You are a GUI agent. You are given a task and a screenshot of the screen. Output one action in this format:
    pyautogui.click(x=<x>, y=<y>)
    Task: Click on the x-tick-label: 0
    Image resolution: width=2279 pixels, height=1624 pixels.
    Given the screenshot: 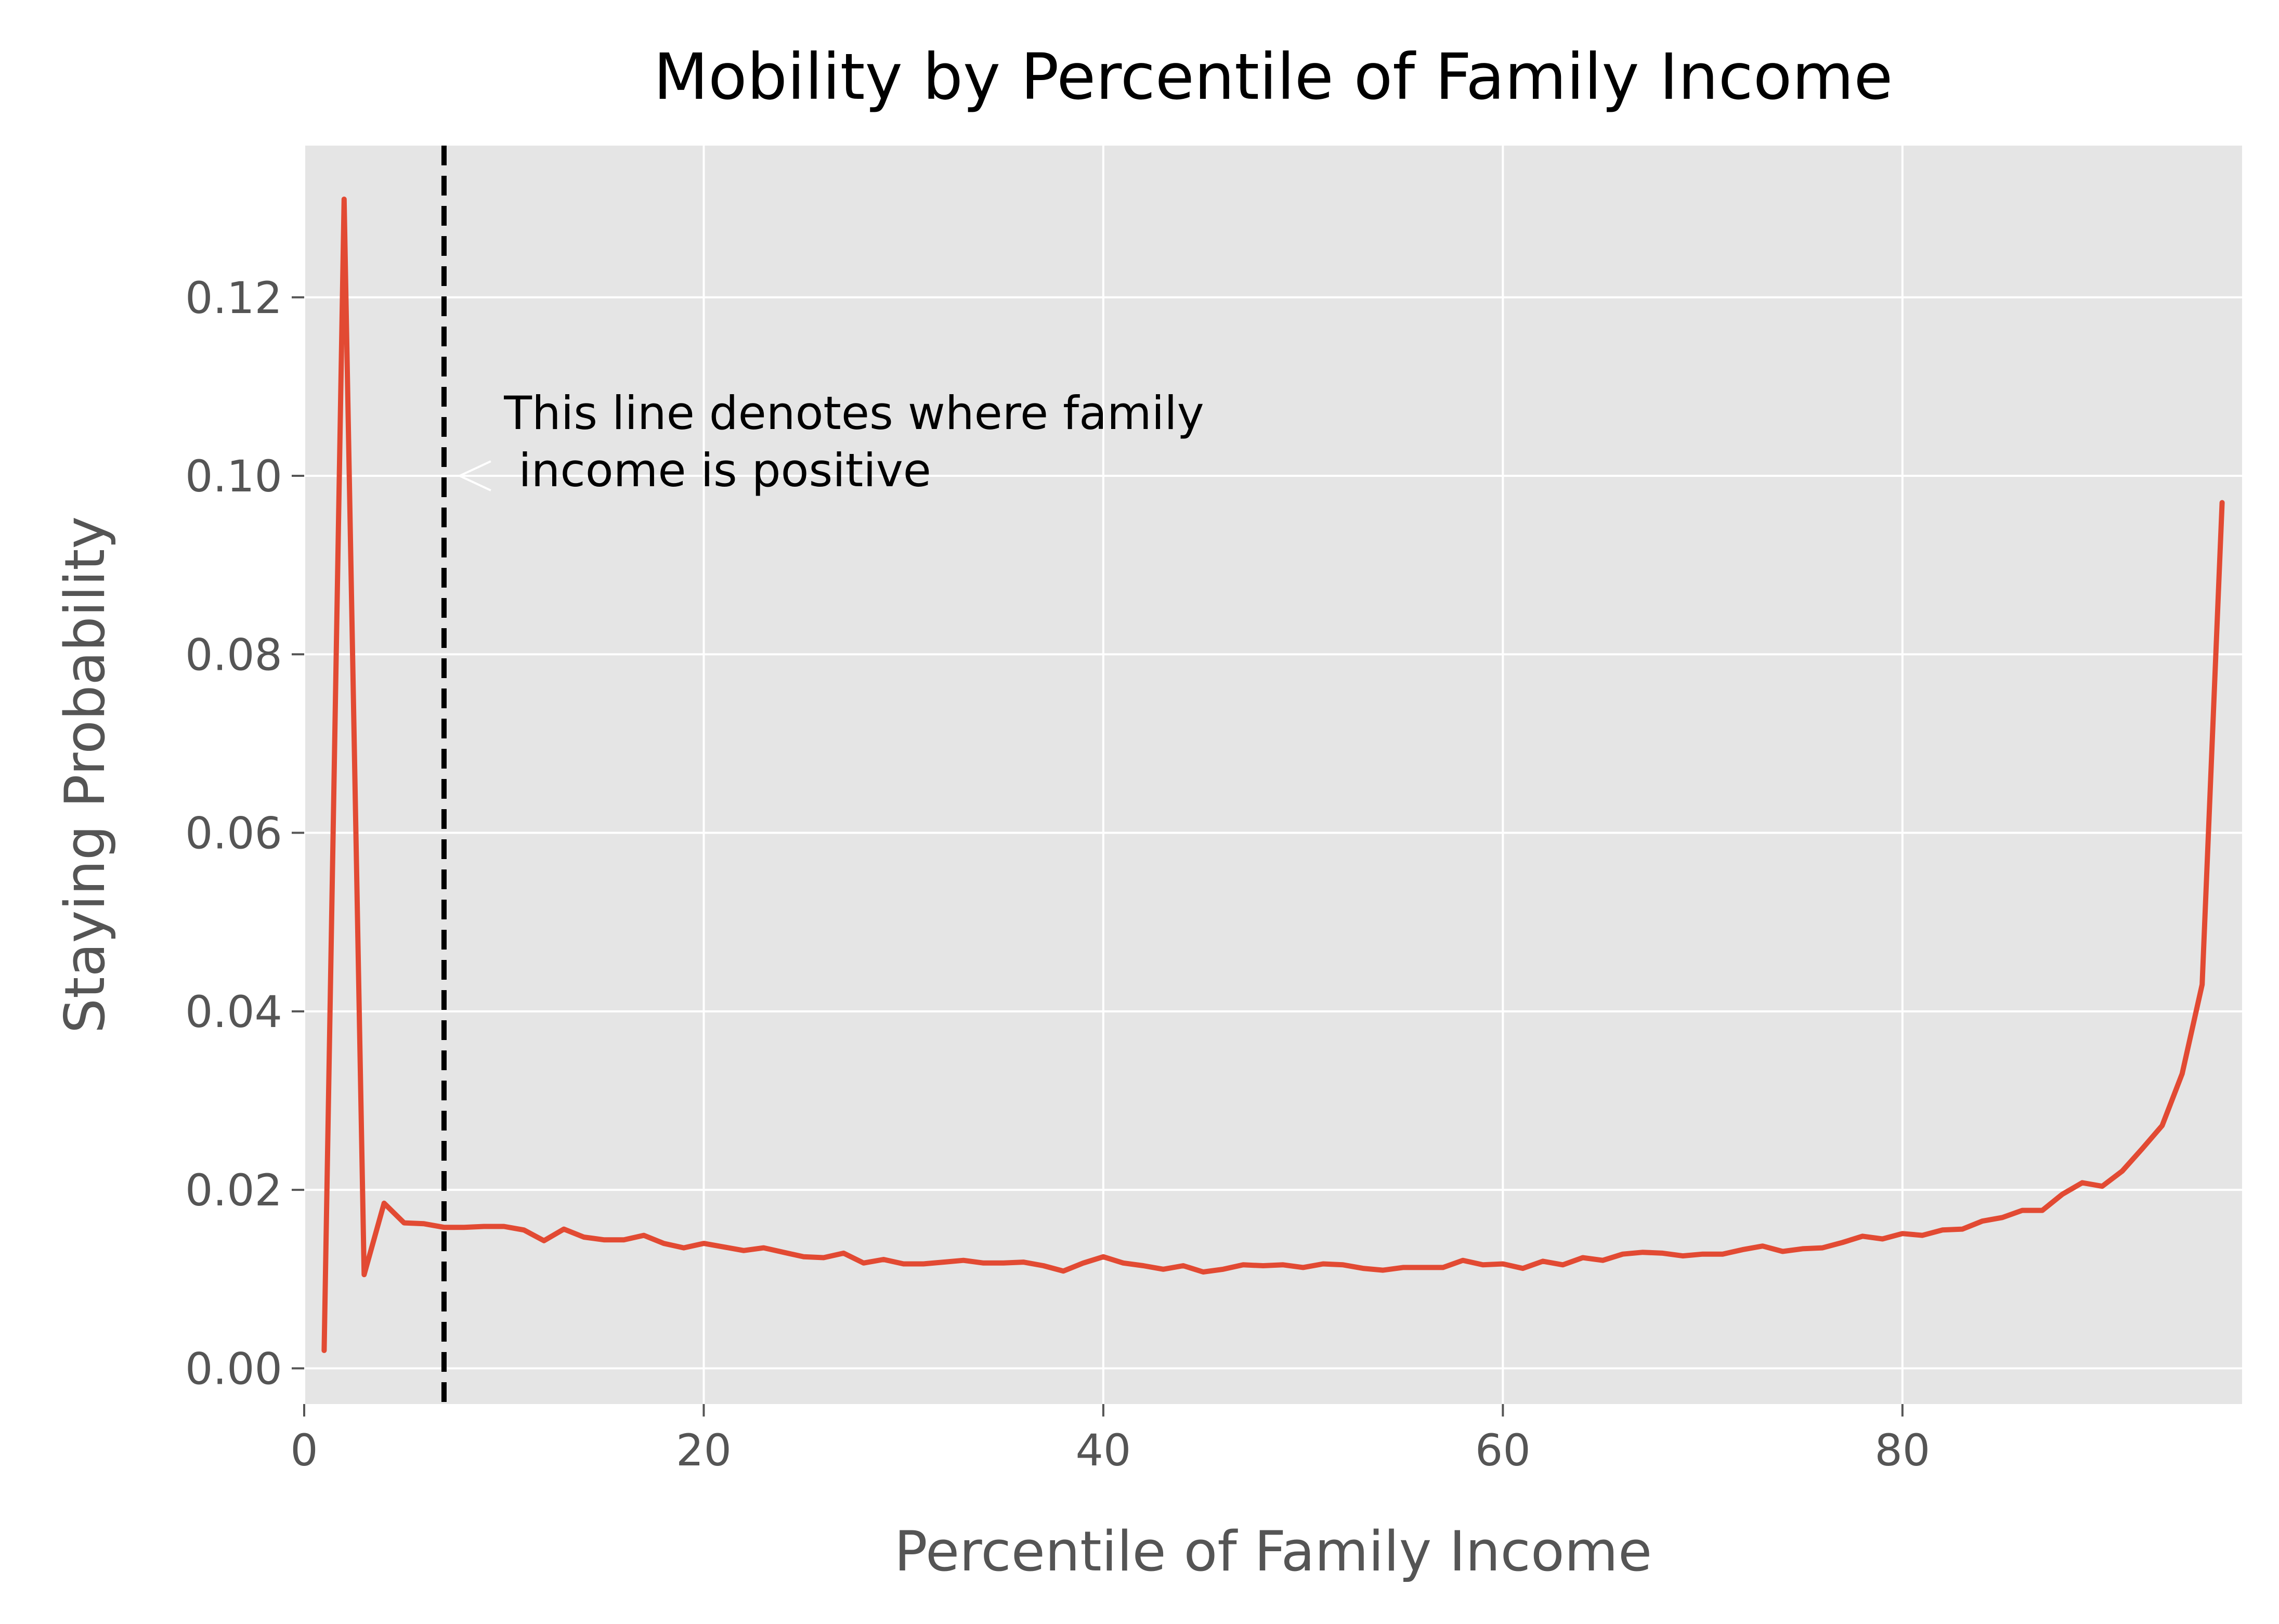 What is the action you would take?
    pyautogui.click(x=304, y=1450)
    